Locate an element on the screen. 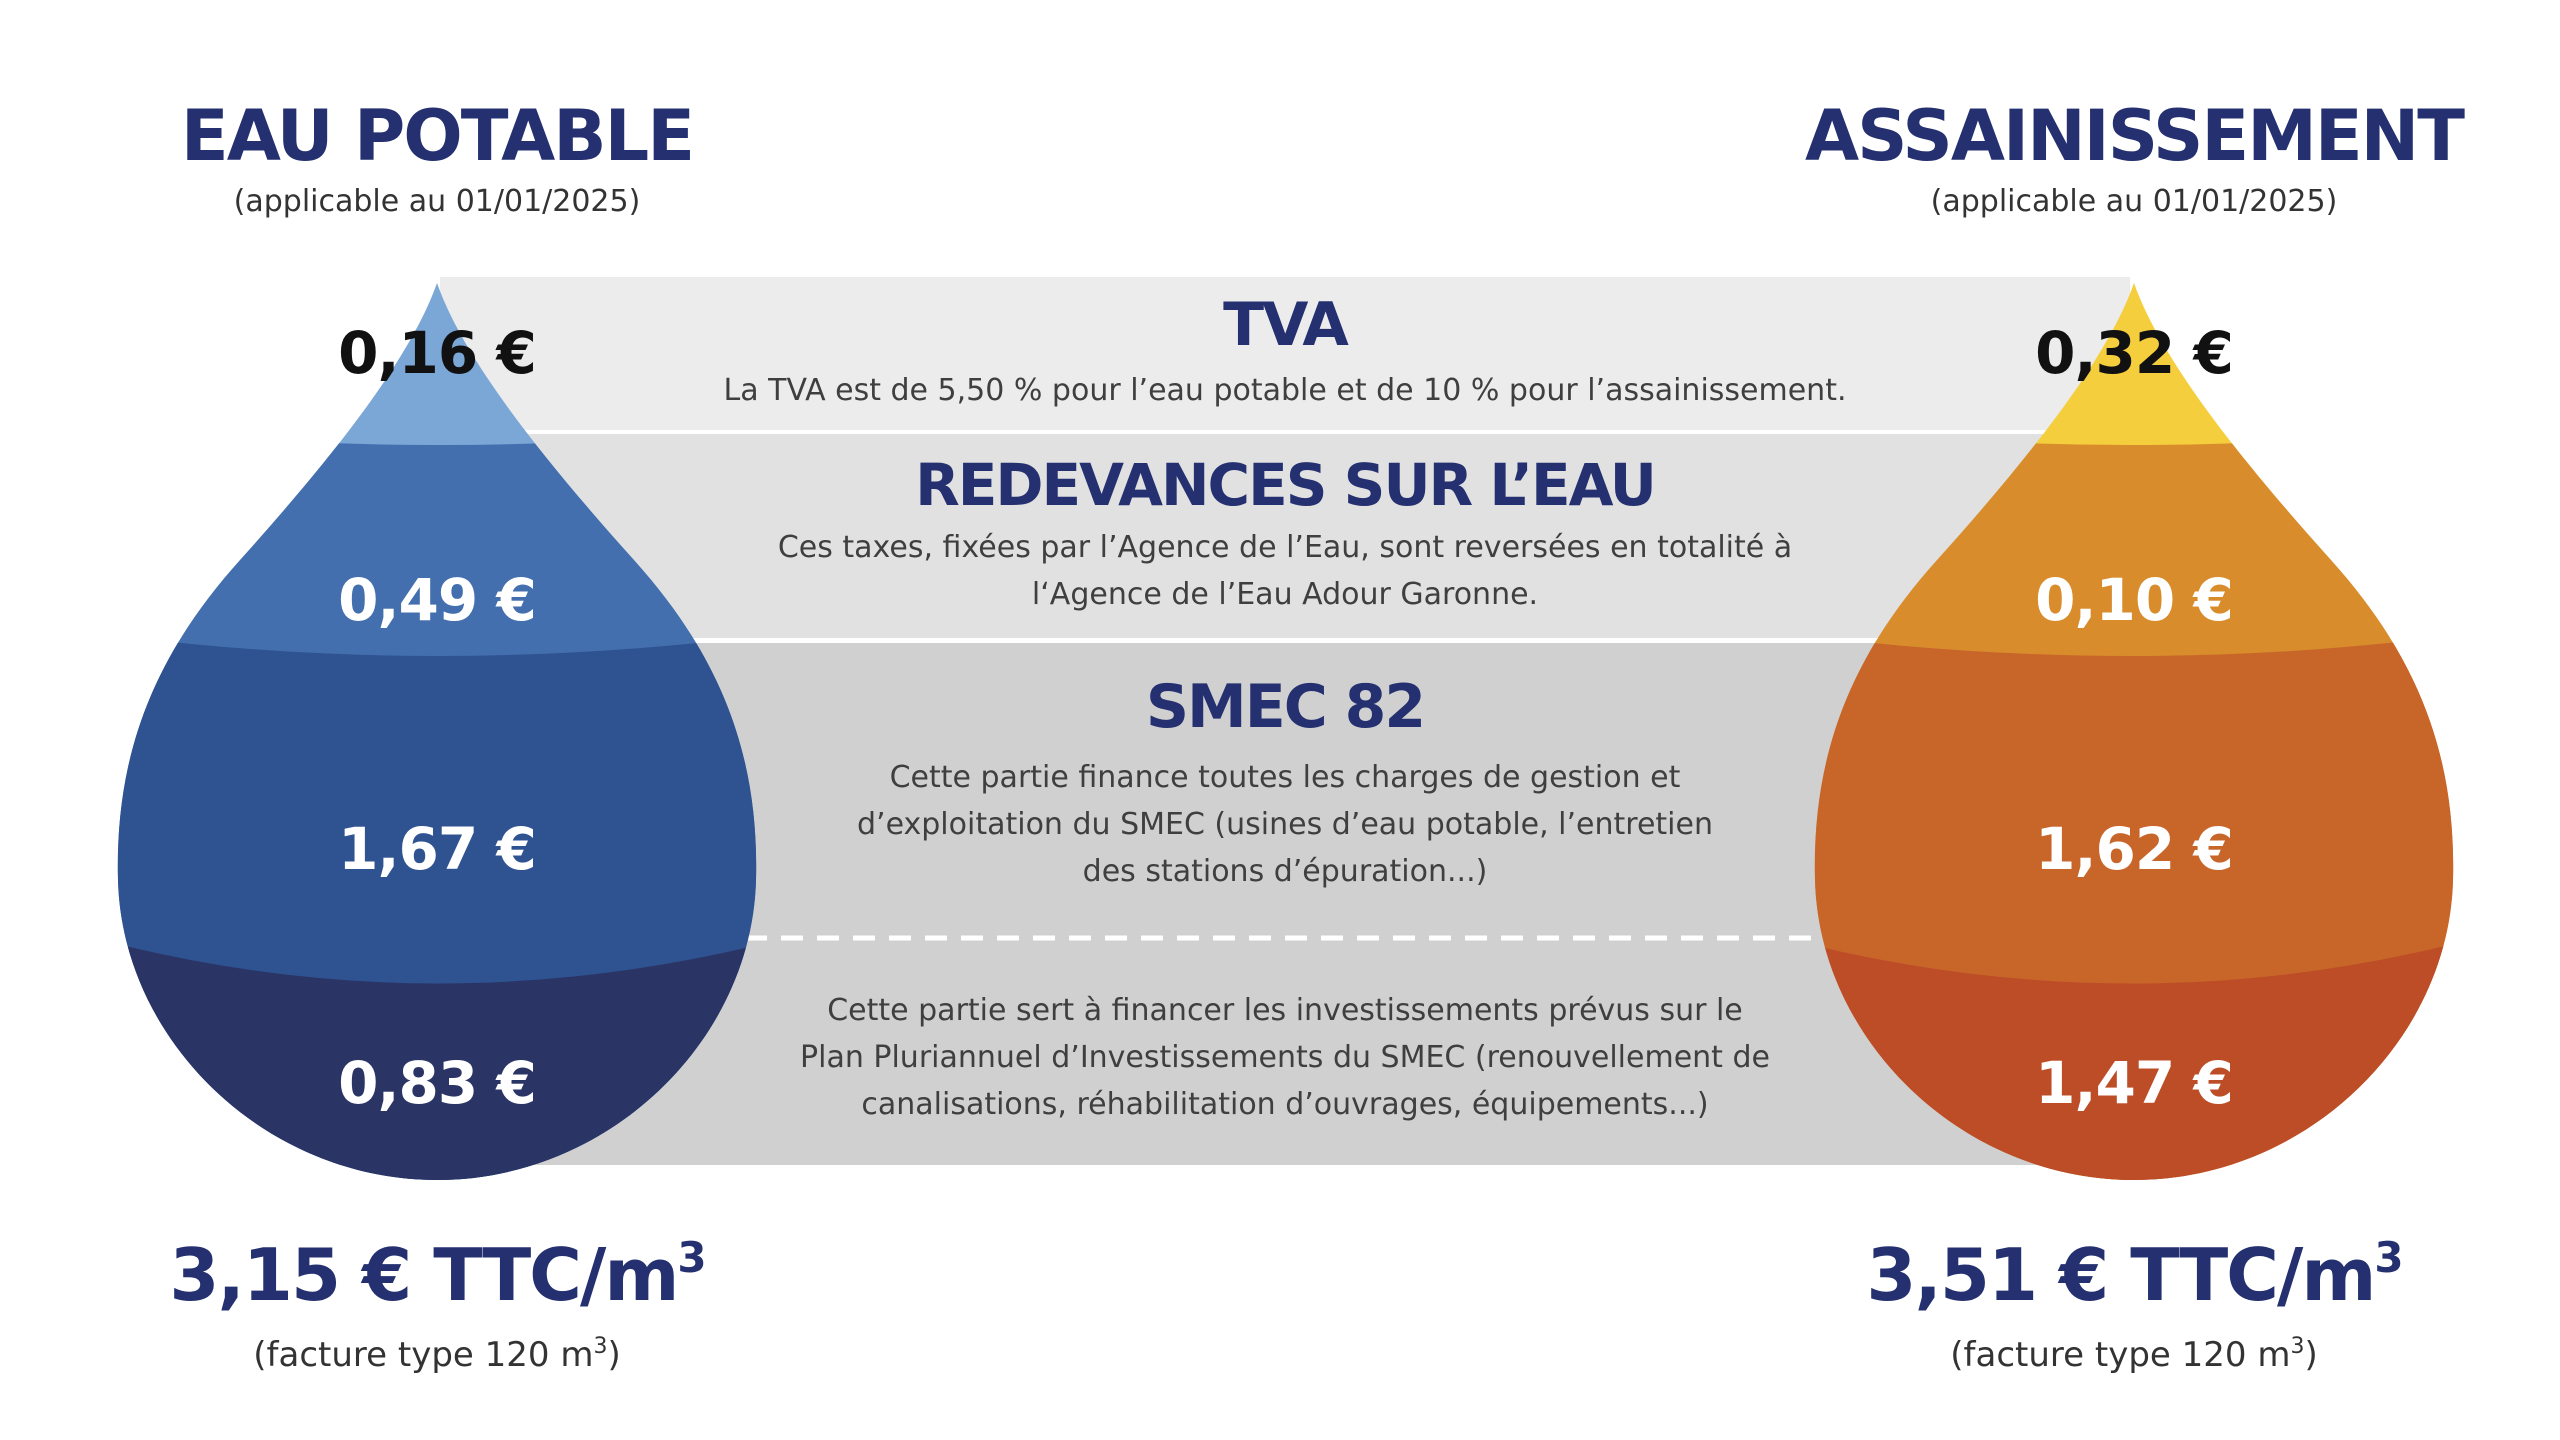  right-value-smec-exploitation: 1,62 € is located at coordinates (2134, 849).